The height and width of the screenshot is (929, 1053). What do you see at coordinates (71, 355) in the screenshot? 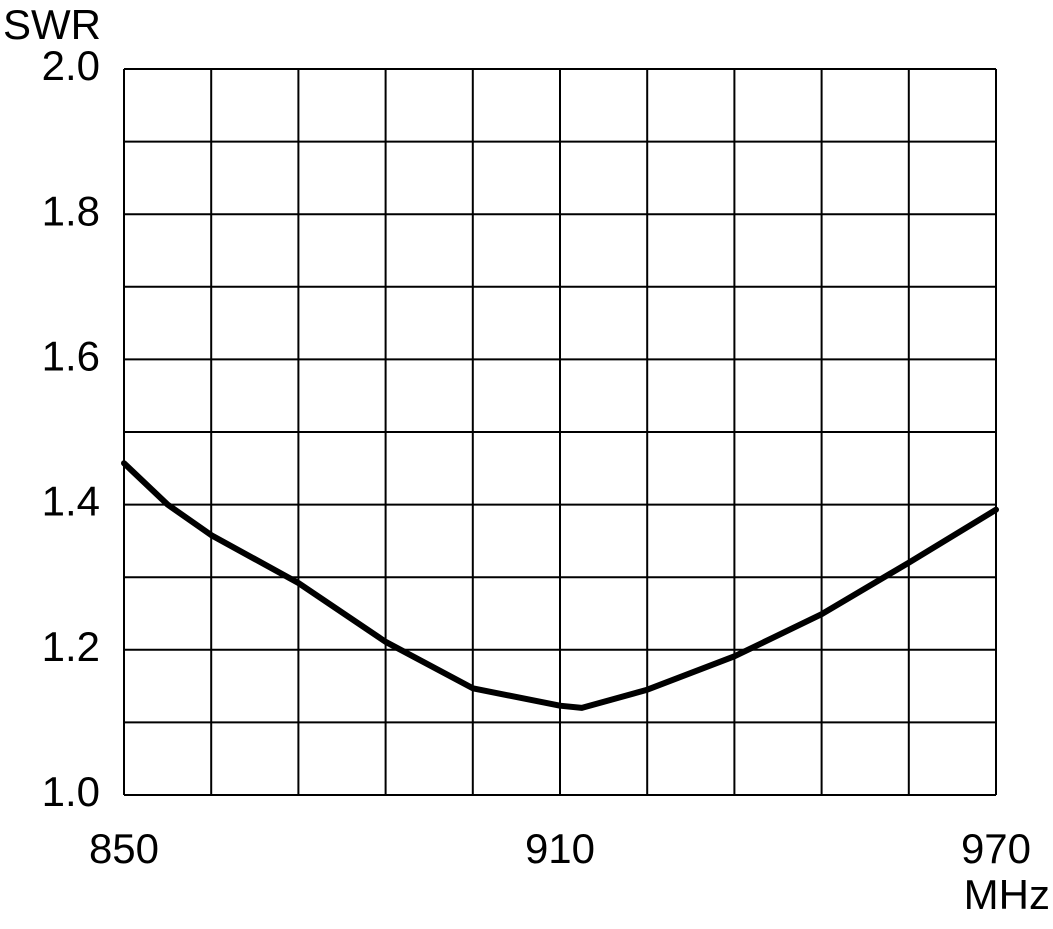
I see `y-tick-label: 1.6` at bounding box center [71, 355].